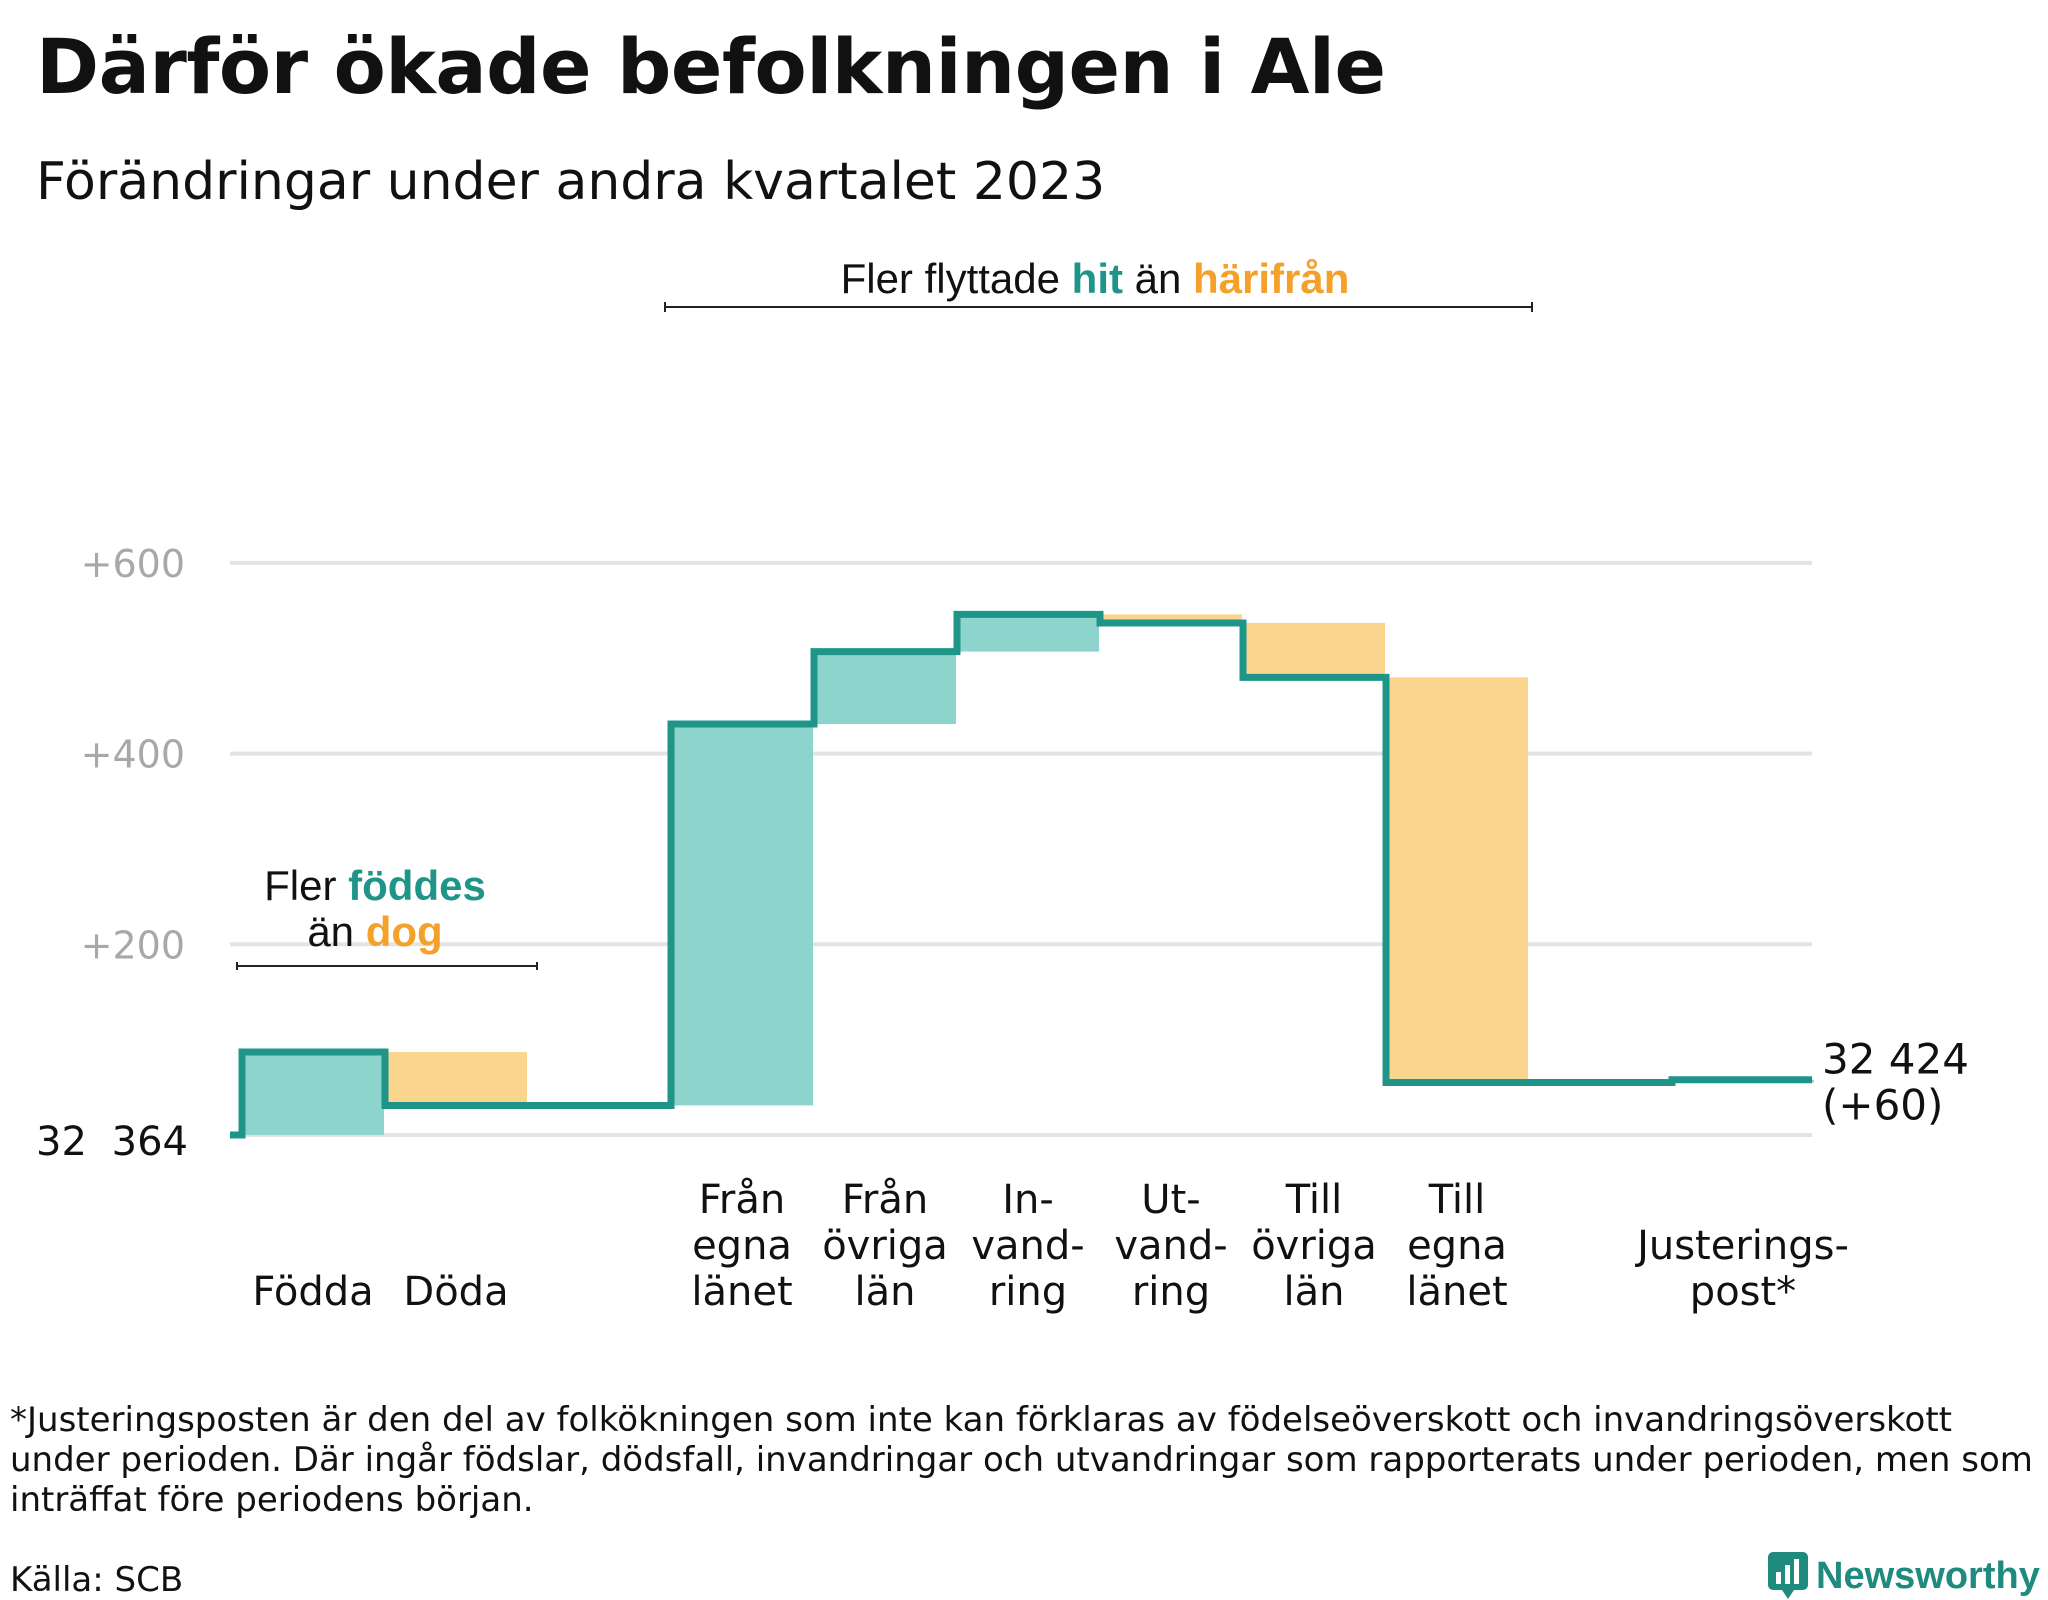 Image resolution: width=2048 pixels, height=1600 pixels. I want to click on y-tick-label: +400, so click(133, 755).